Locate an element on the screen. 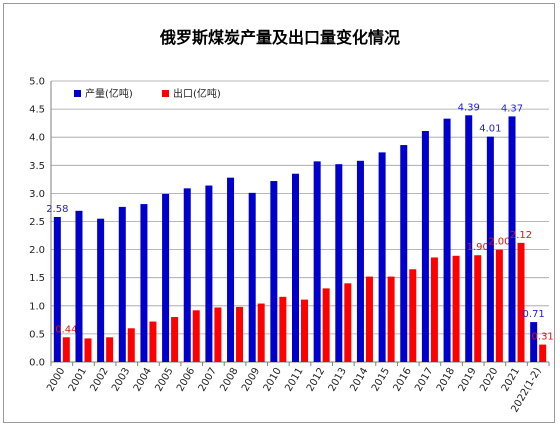  y-tick-label: 1.5 is located at coordinates (37, 278).